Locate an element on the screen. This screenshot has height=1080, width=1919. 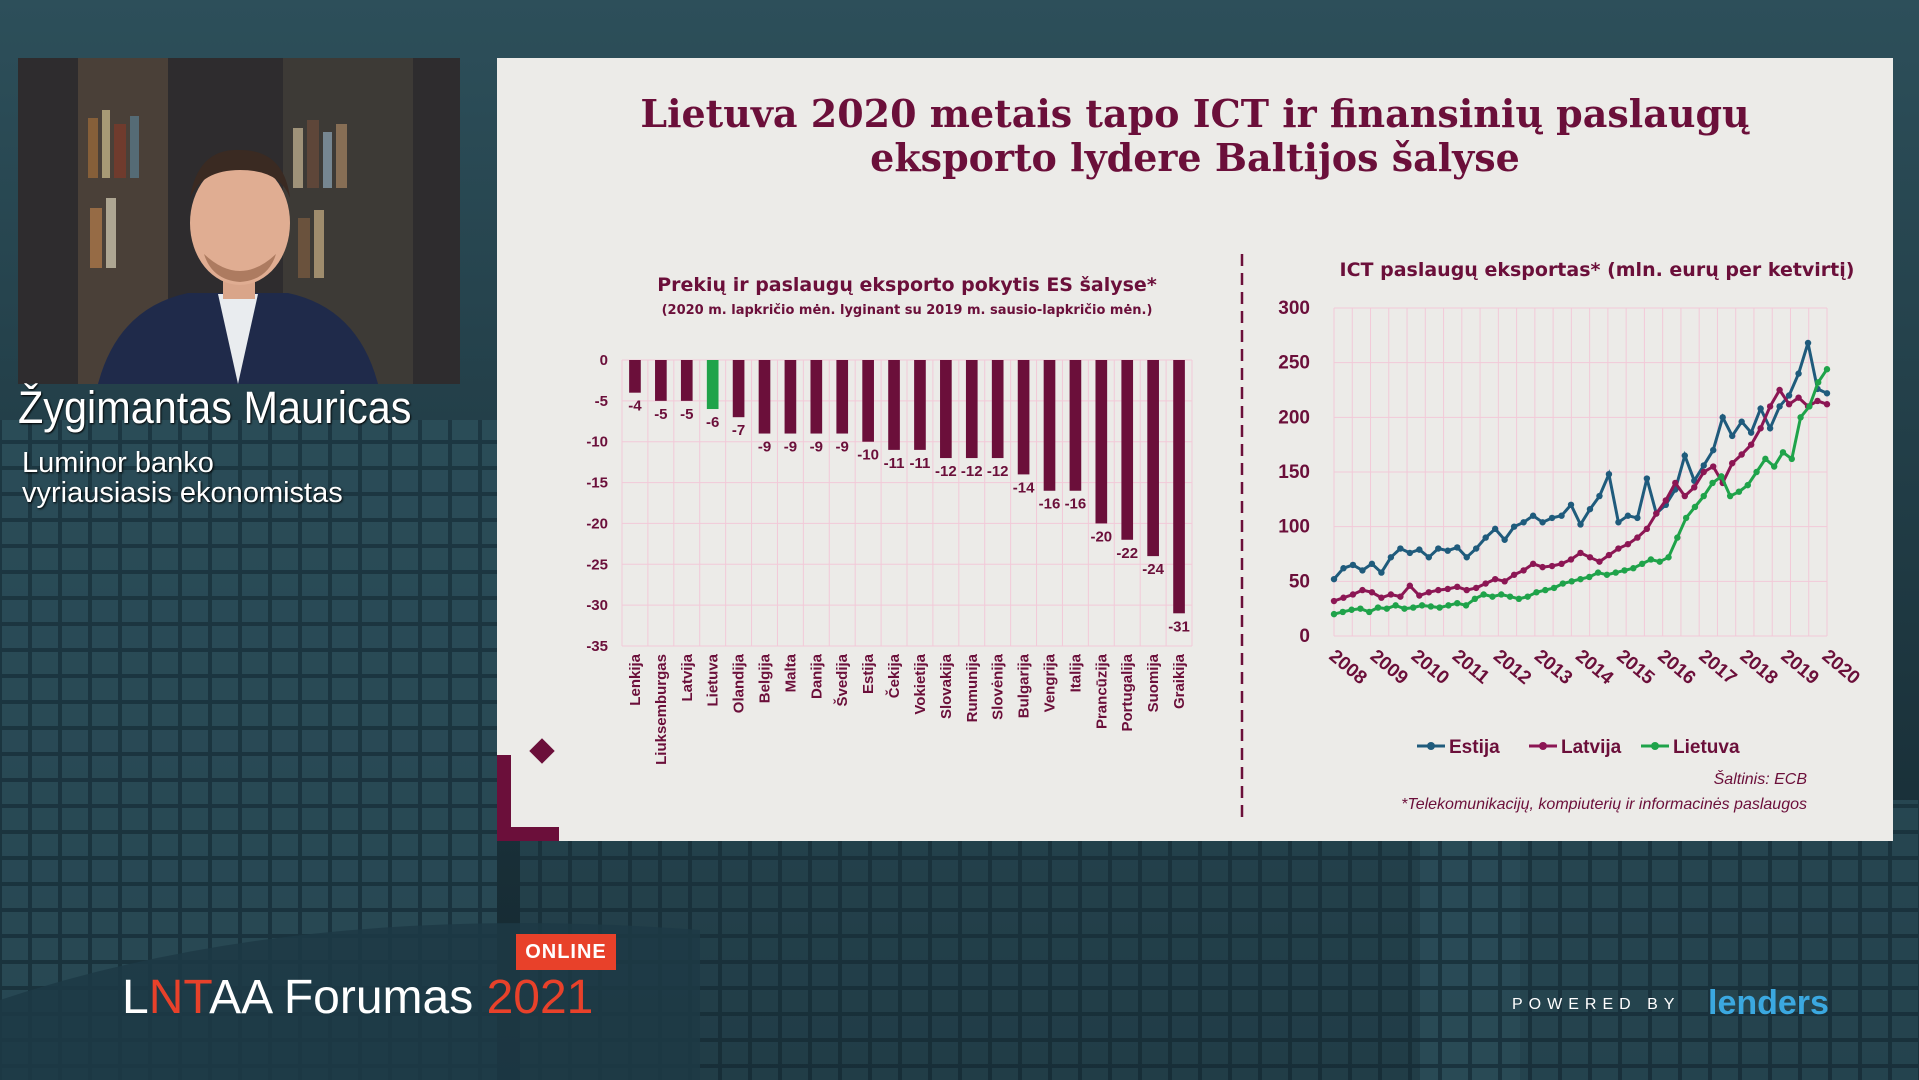
line-y-tick-label: 50 is located at coordinates (1299, 581).